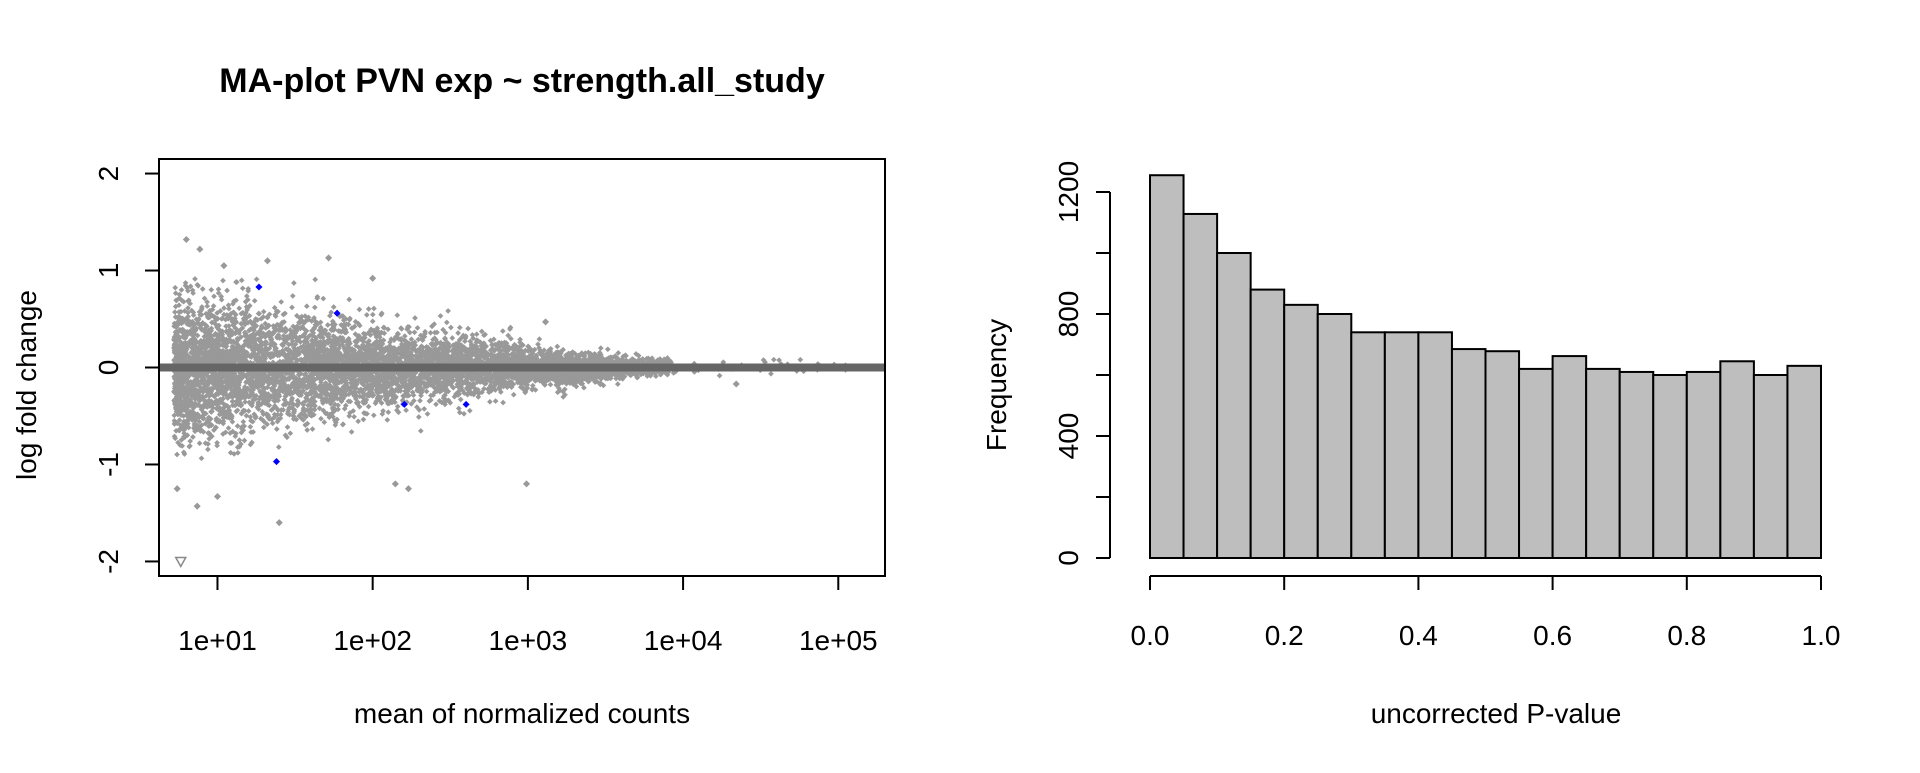  What do you see at coordinates (522, 81) in the screenshot?
I see `ma-plot-title: MA-plot PVN exp ~ strength.all_study` at bounding box center [522, 81].